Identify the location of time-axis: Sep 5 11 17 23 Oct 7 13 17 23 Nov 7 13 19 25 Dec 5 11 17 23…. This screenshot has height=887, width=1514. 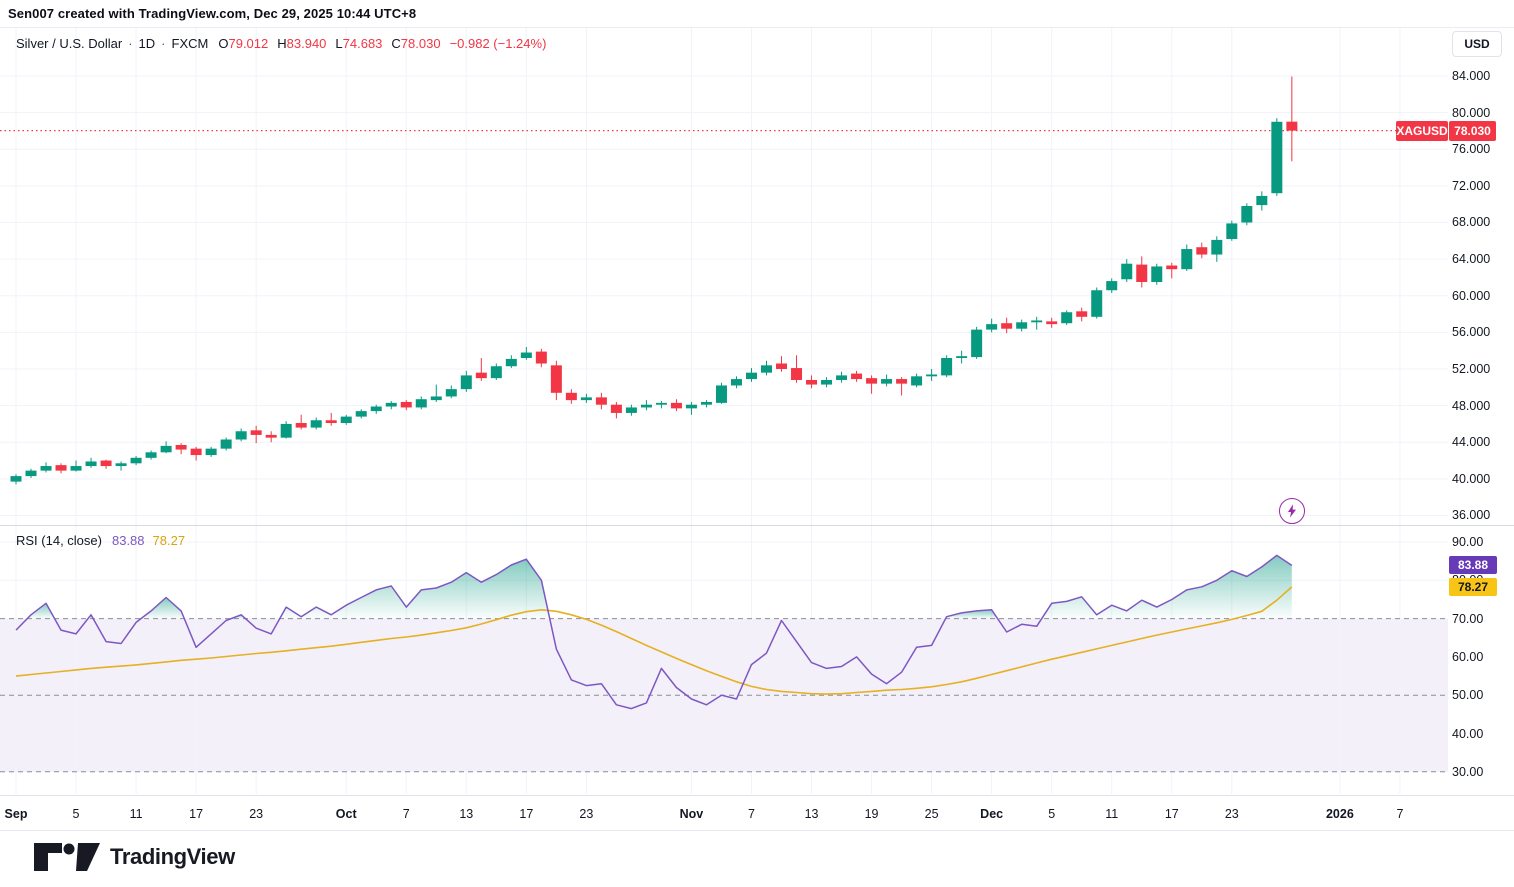
(757, 813).